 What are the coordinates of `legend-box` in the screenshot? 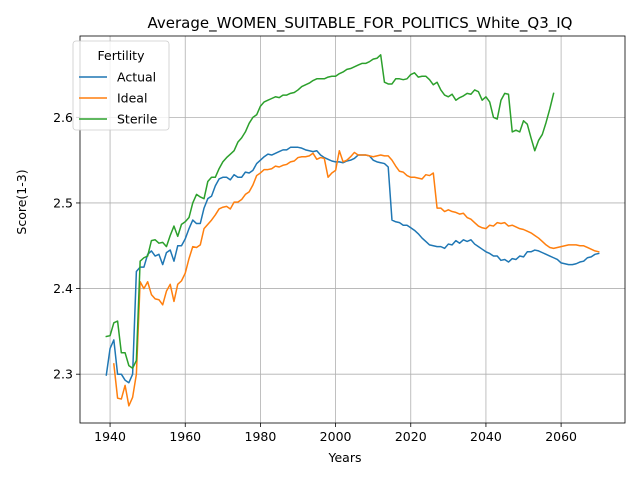 It's located at (121, 85).